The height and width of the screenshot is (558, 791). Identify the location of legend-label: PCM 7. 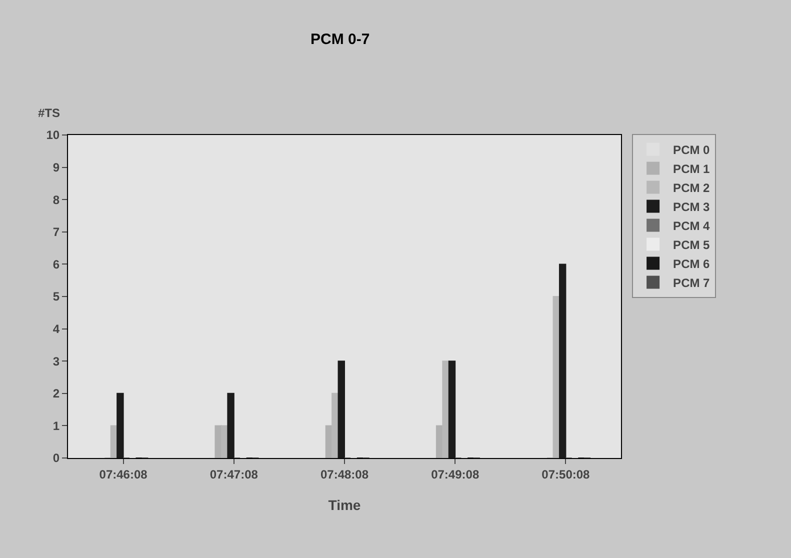
(691, 283).